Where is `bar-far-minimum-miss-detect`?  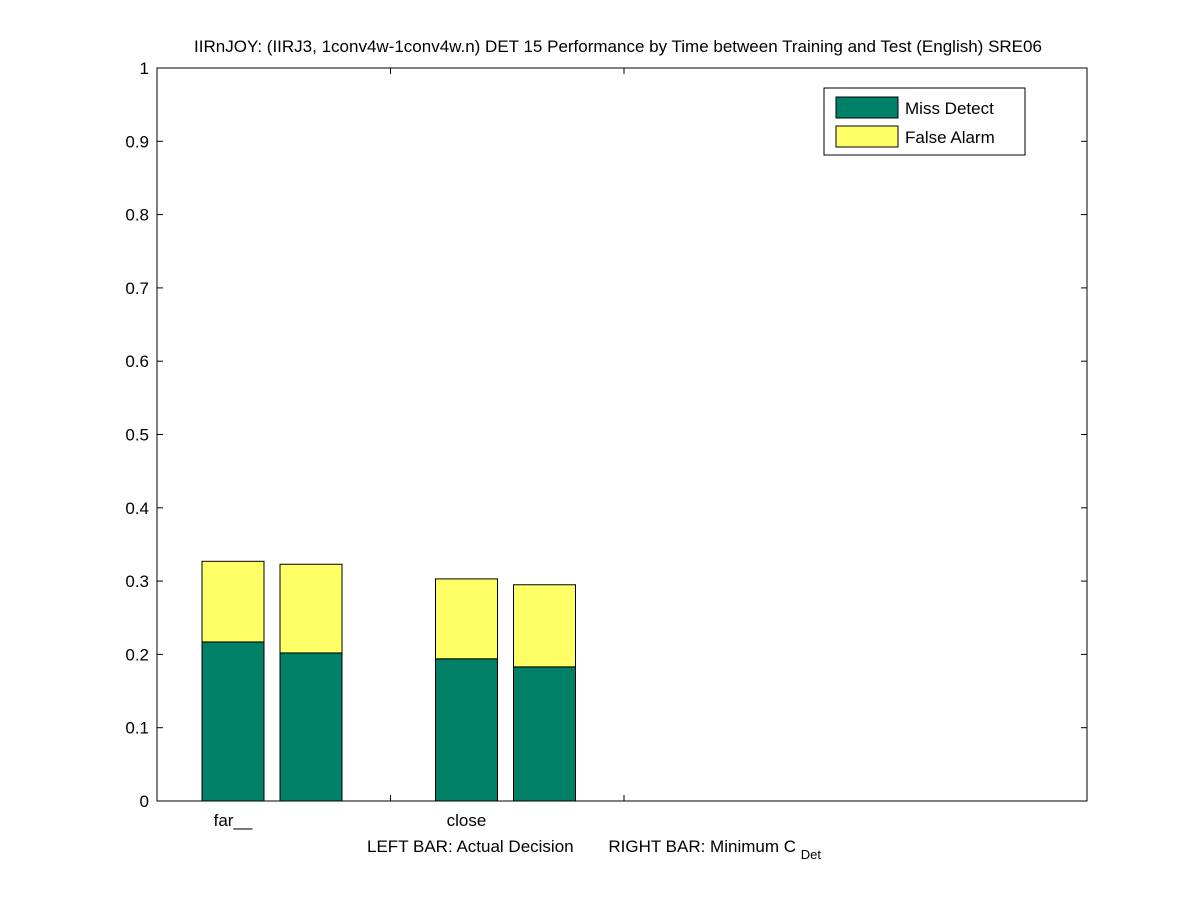
bar-far-minimum-miss-detect is located at coordinates (311, 727).